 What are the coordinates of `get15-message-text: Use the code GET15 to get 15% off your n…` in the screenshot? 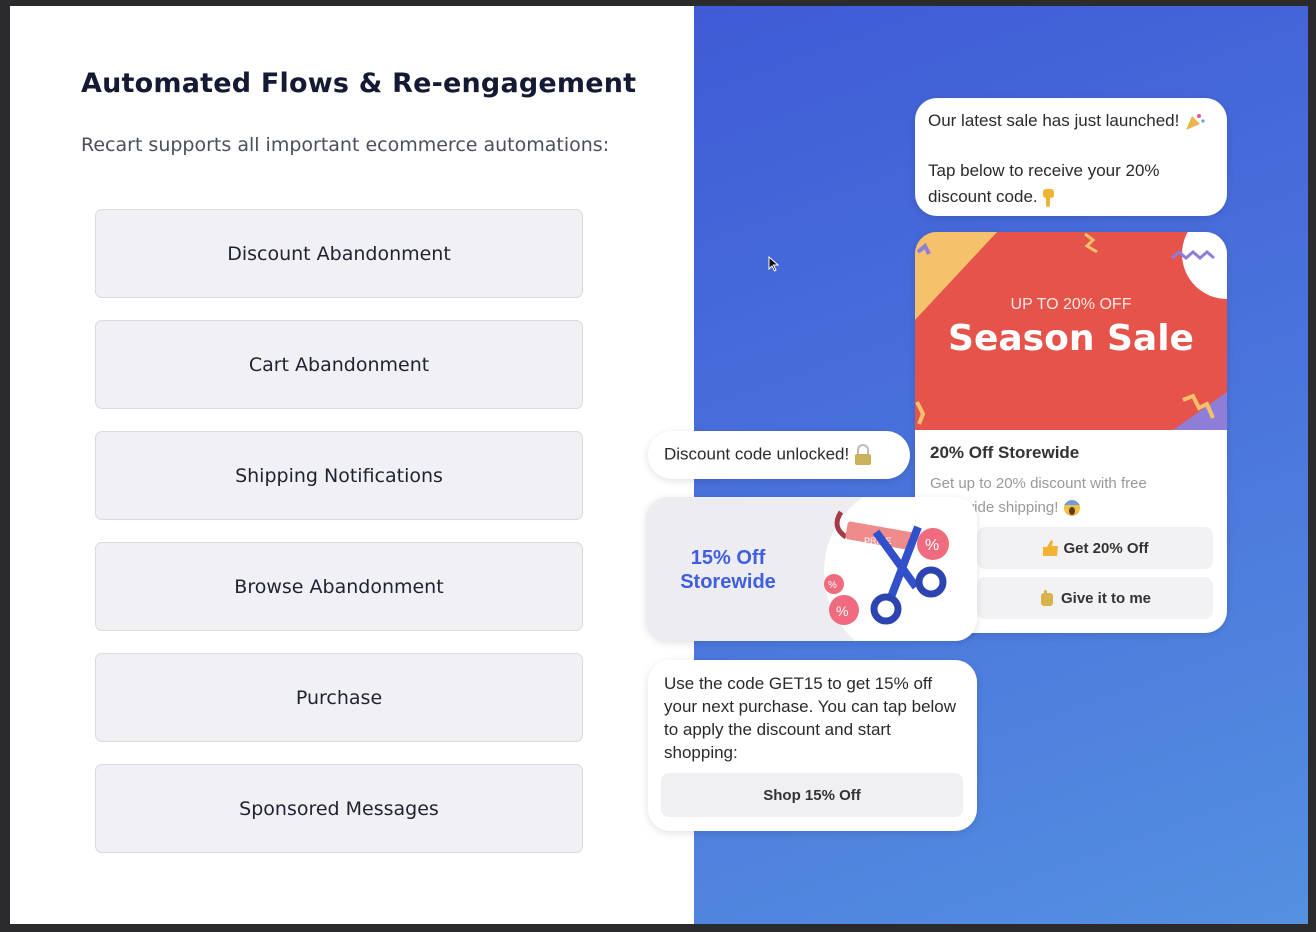 It's located at (810, 718).